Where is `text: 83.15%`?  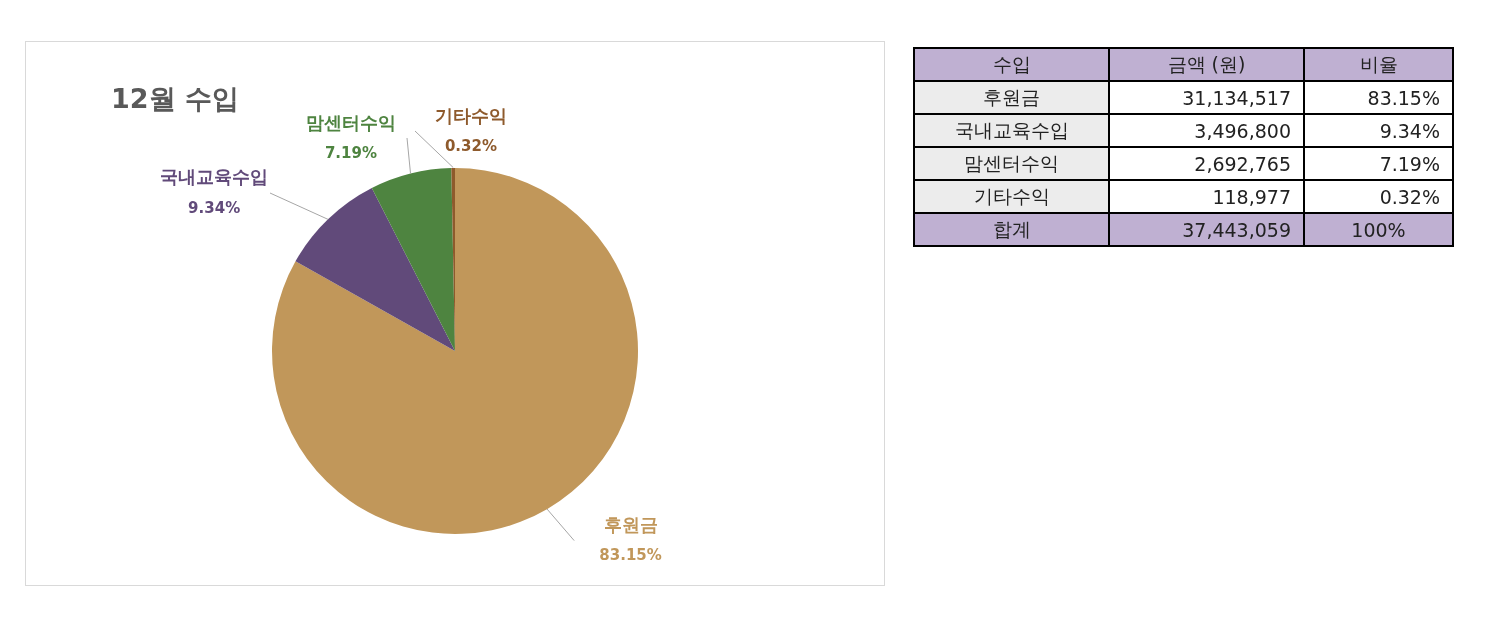
text: 83.15% is located at coordinates (1378, 97).